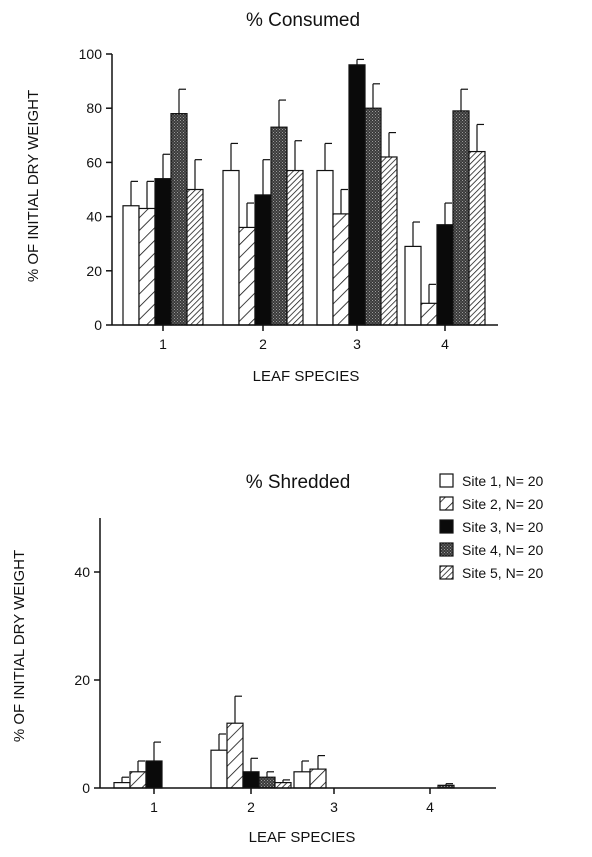 The image size is (592, 857). Describe the element at coordinates (503, 527) in the screenshot. I see `legend-label-site-3: Site 3, N= 20` at that location.